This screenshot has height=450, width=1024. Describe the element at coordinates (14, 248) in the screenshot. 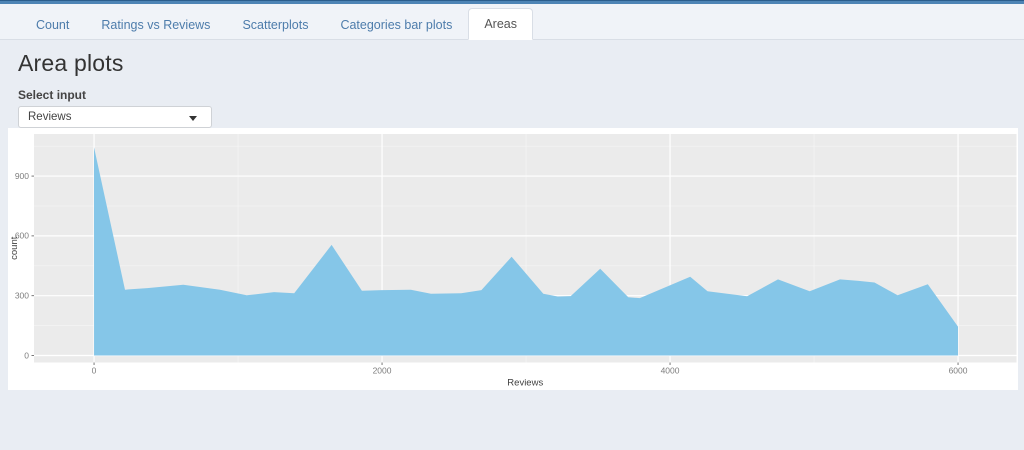

I see `y-axis-title: count` at that location.